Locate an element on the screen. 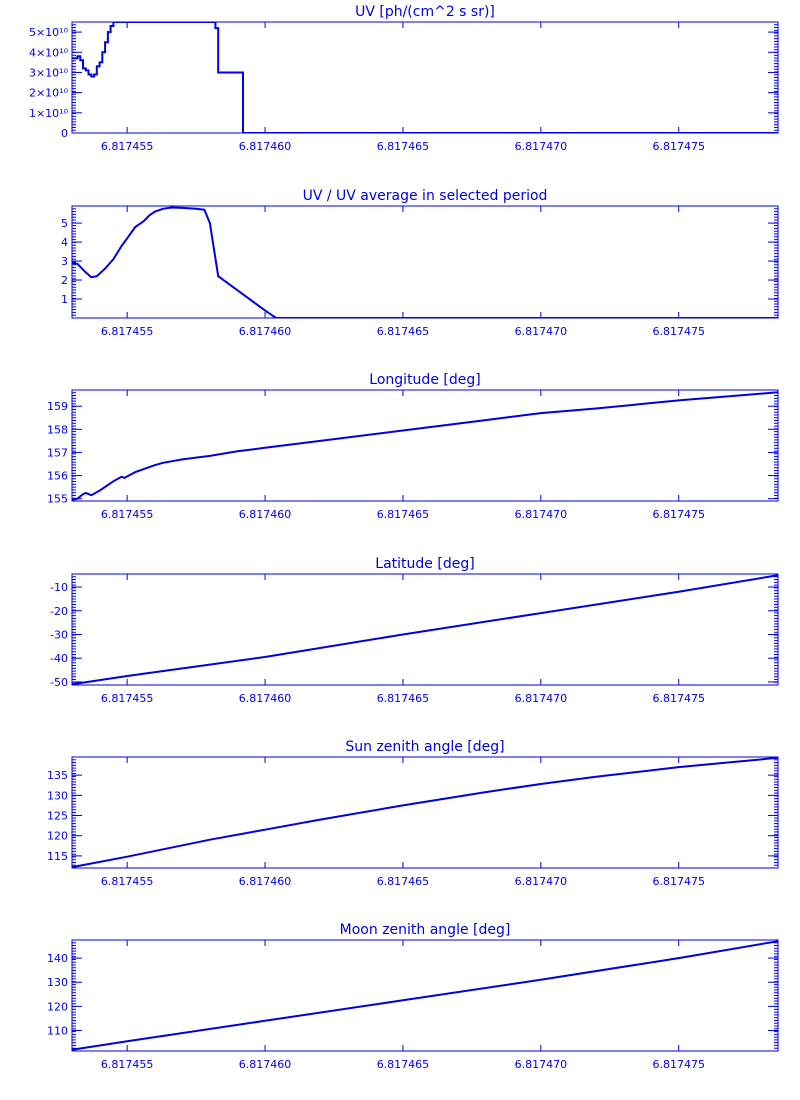  y-tick-label: 4 is located at coordinates (64, 242).